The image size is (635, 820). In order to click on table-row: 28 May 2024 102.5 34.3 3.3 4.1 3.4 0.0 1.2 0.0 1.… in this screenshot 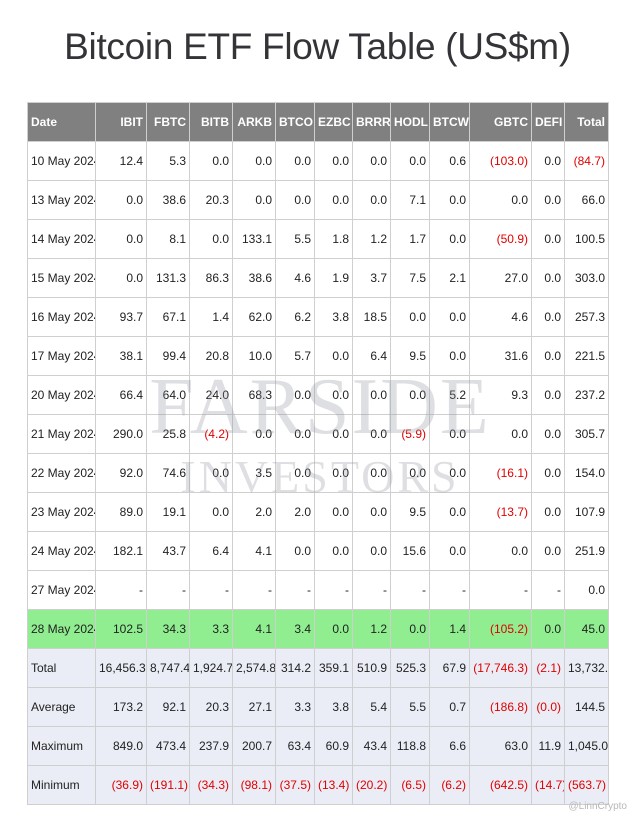, I will do `click(318, 629)`.